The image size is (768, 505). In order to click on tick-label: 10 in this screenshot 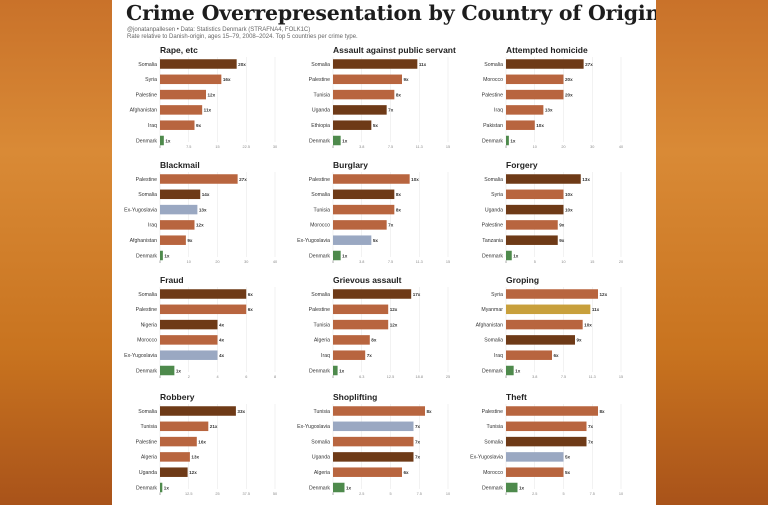, I will do `click(535, 147)`.